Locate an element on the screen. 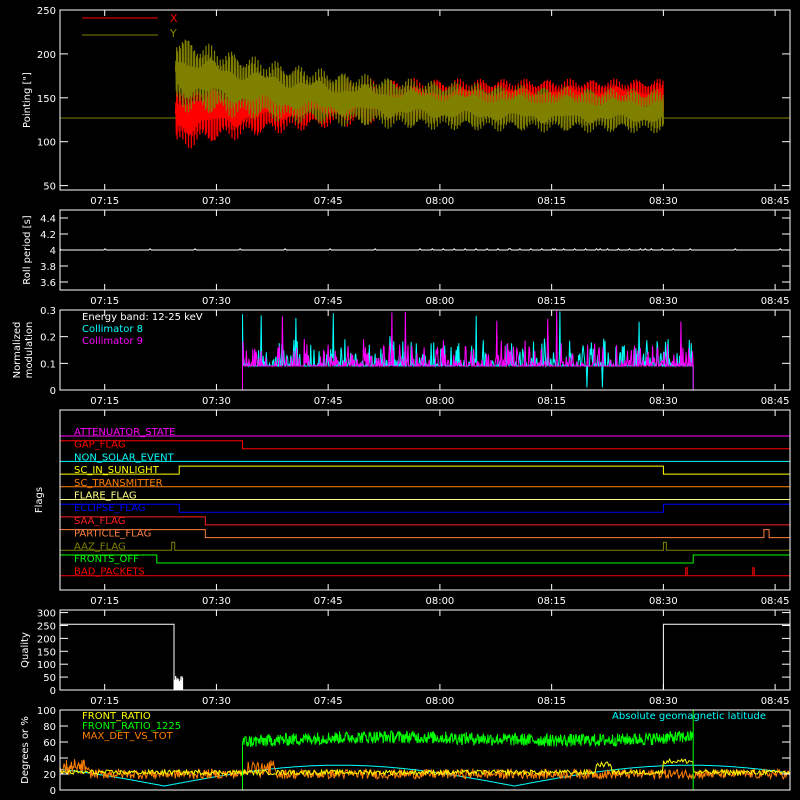 The height and width of the screenshot is (800, 800). modulation-xticks: 07:15 07:30 07:45 08:00 08:15 08:30 08:45 is located at coordinates (440, 358).